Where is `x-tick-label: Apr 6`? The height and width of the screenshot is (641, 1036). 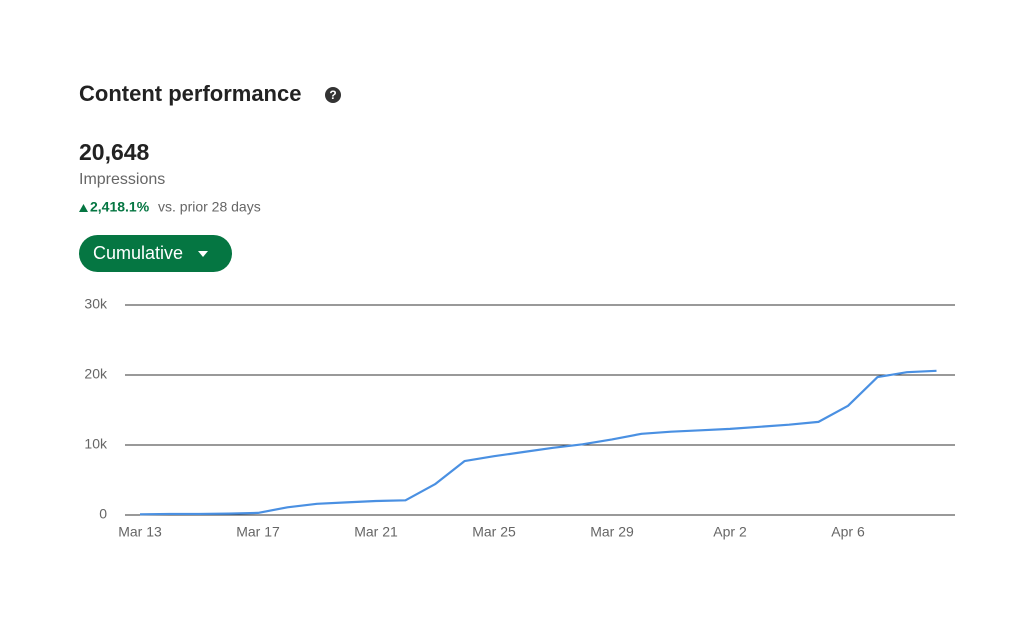 x-tick-label: Apr 6 is located at coordinates (848, 532).